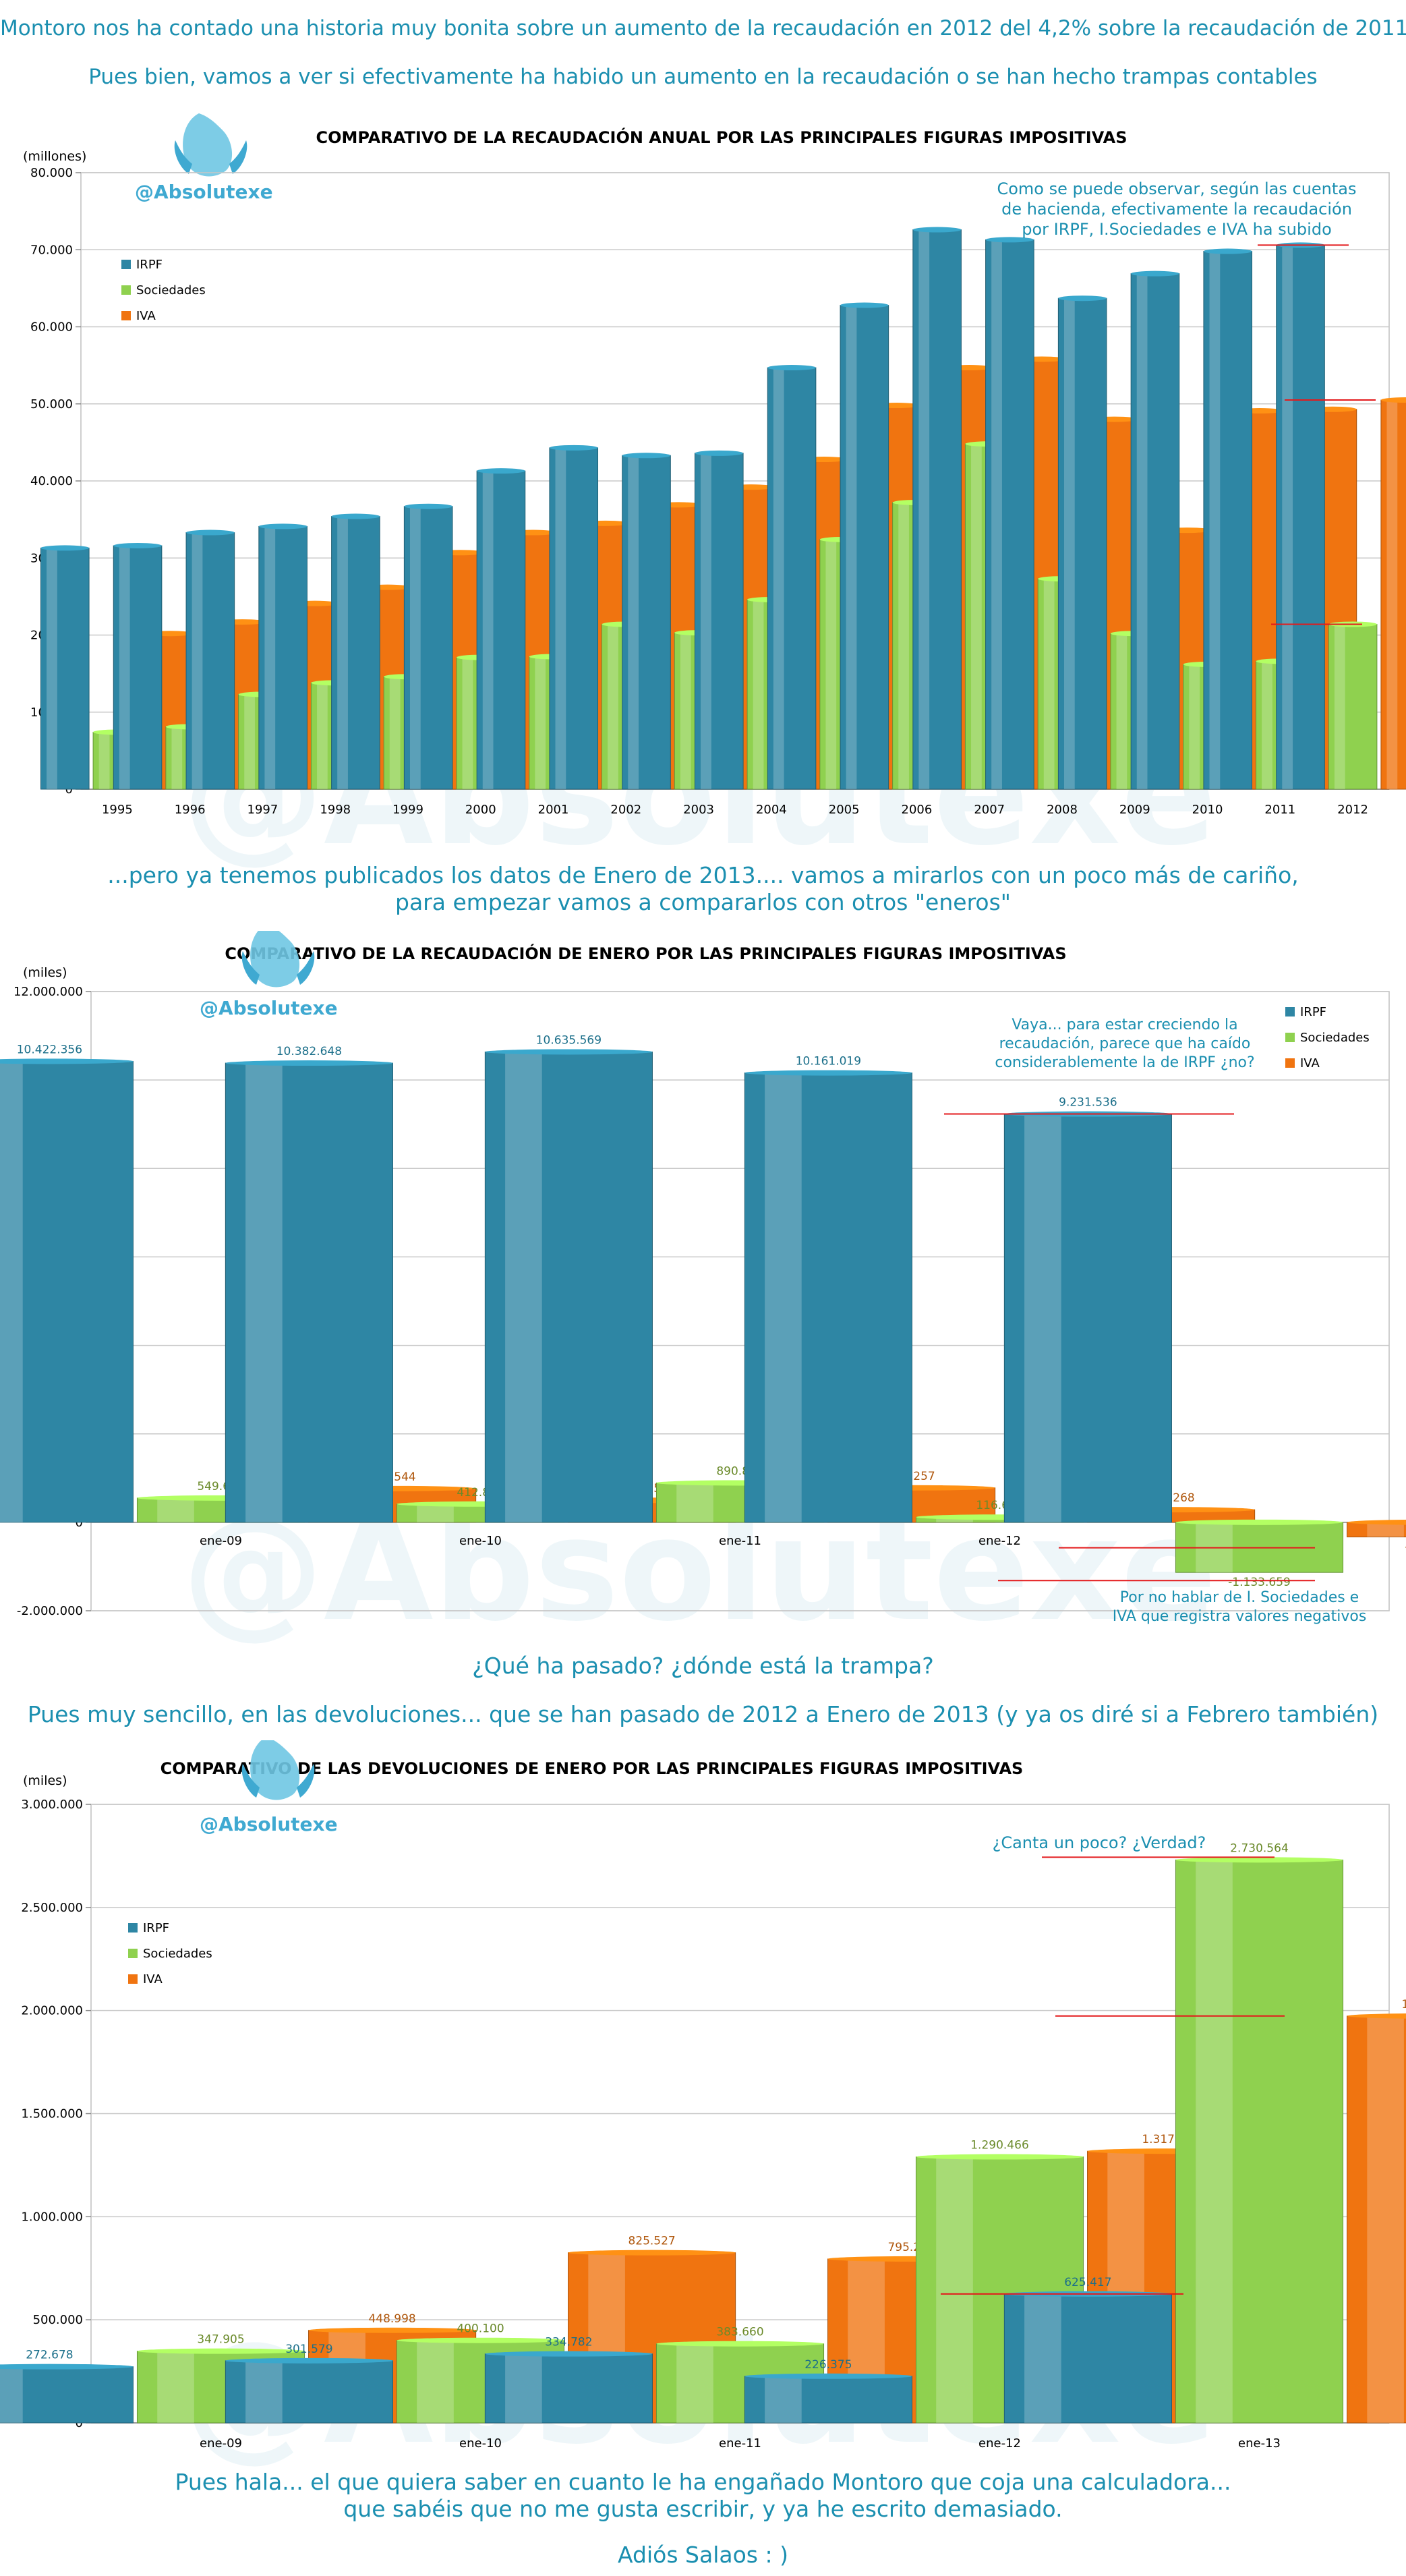 This screenshot has height=2576, width=1406. I want to click on y-axis-unit: (millones), so click(54, 156).